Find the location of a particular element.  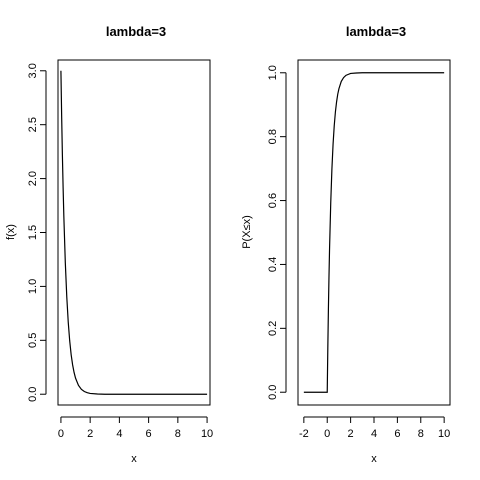

x-axis: -2 0 2 4 6 8 10 is located at coordinates (374, 428).